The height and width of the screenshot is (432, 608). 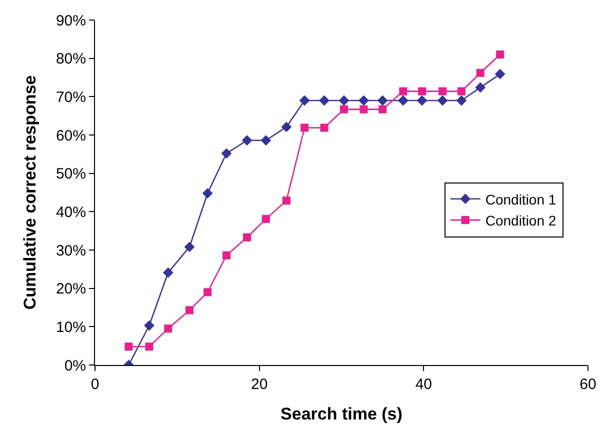 What do you see at coordinates (71, 97) in the screenshot?
I see `y-tick-label: 70%` at bounding box center [71, 97].